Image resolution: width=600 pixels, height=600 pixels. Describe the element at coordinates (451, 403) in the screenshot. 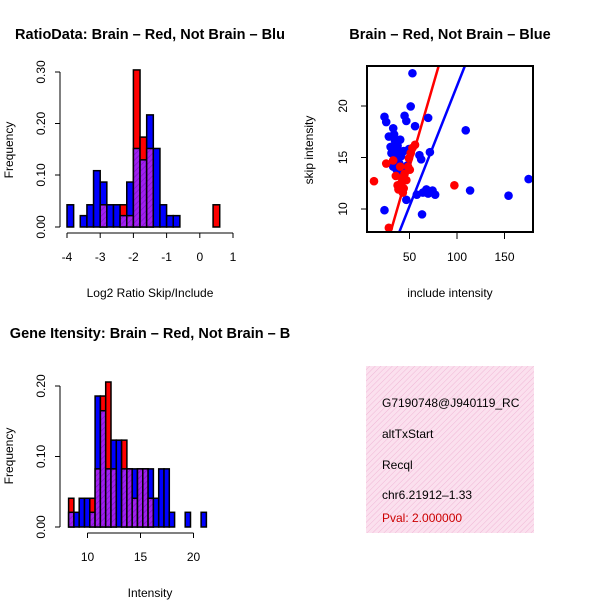

I see `info-probe-id: G7190748@J940119_RC` at that location.